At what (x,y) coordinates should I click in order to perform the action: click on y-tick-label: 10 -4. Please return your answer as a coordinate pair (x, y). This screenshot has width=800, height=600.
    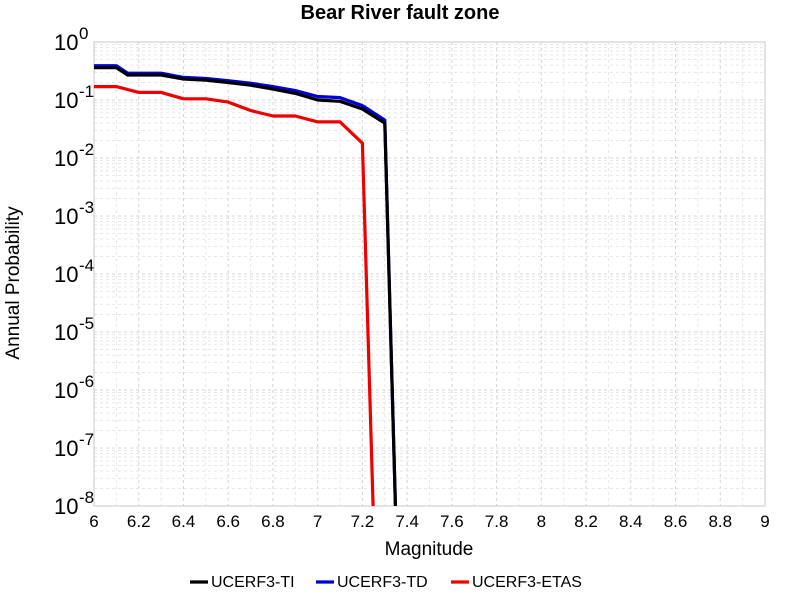
    Looking at the image, I should click on (74, 271).